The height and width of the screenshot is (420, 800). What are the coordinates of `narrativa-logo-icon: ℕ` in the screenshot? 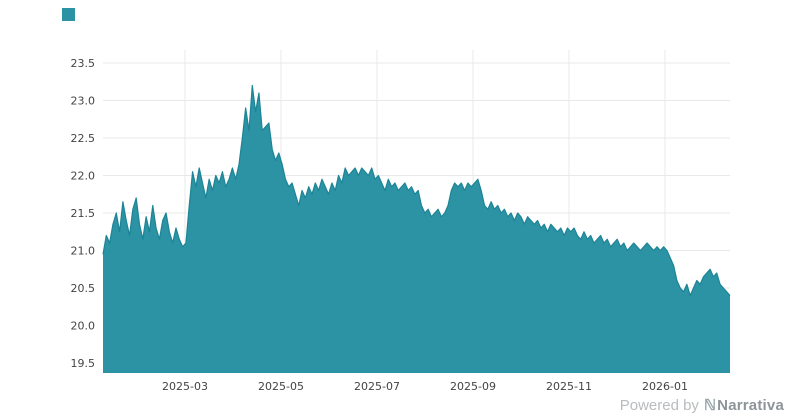 It's located at (710, 405).